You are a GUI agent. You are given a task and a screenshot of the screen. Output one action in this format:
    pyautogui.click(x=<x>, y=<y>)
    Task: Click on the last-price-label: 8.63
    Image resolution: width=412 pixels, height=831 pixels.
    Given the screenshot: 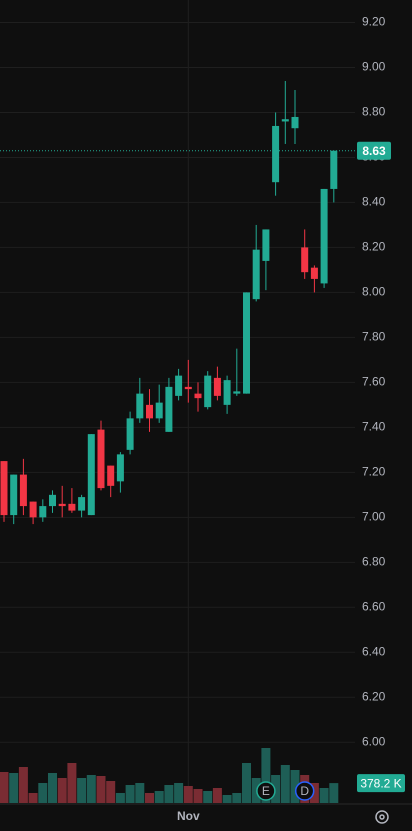 What is the action you would take?
    pyautogui.click(x=374, y=151)
    